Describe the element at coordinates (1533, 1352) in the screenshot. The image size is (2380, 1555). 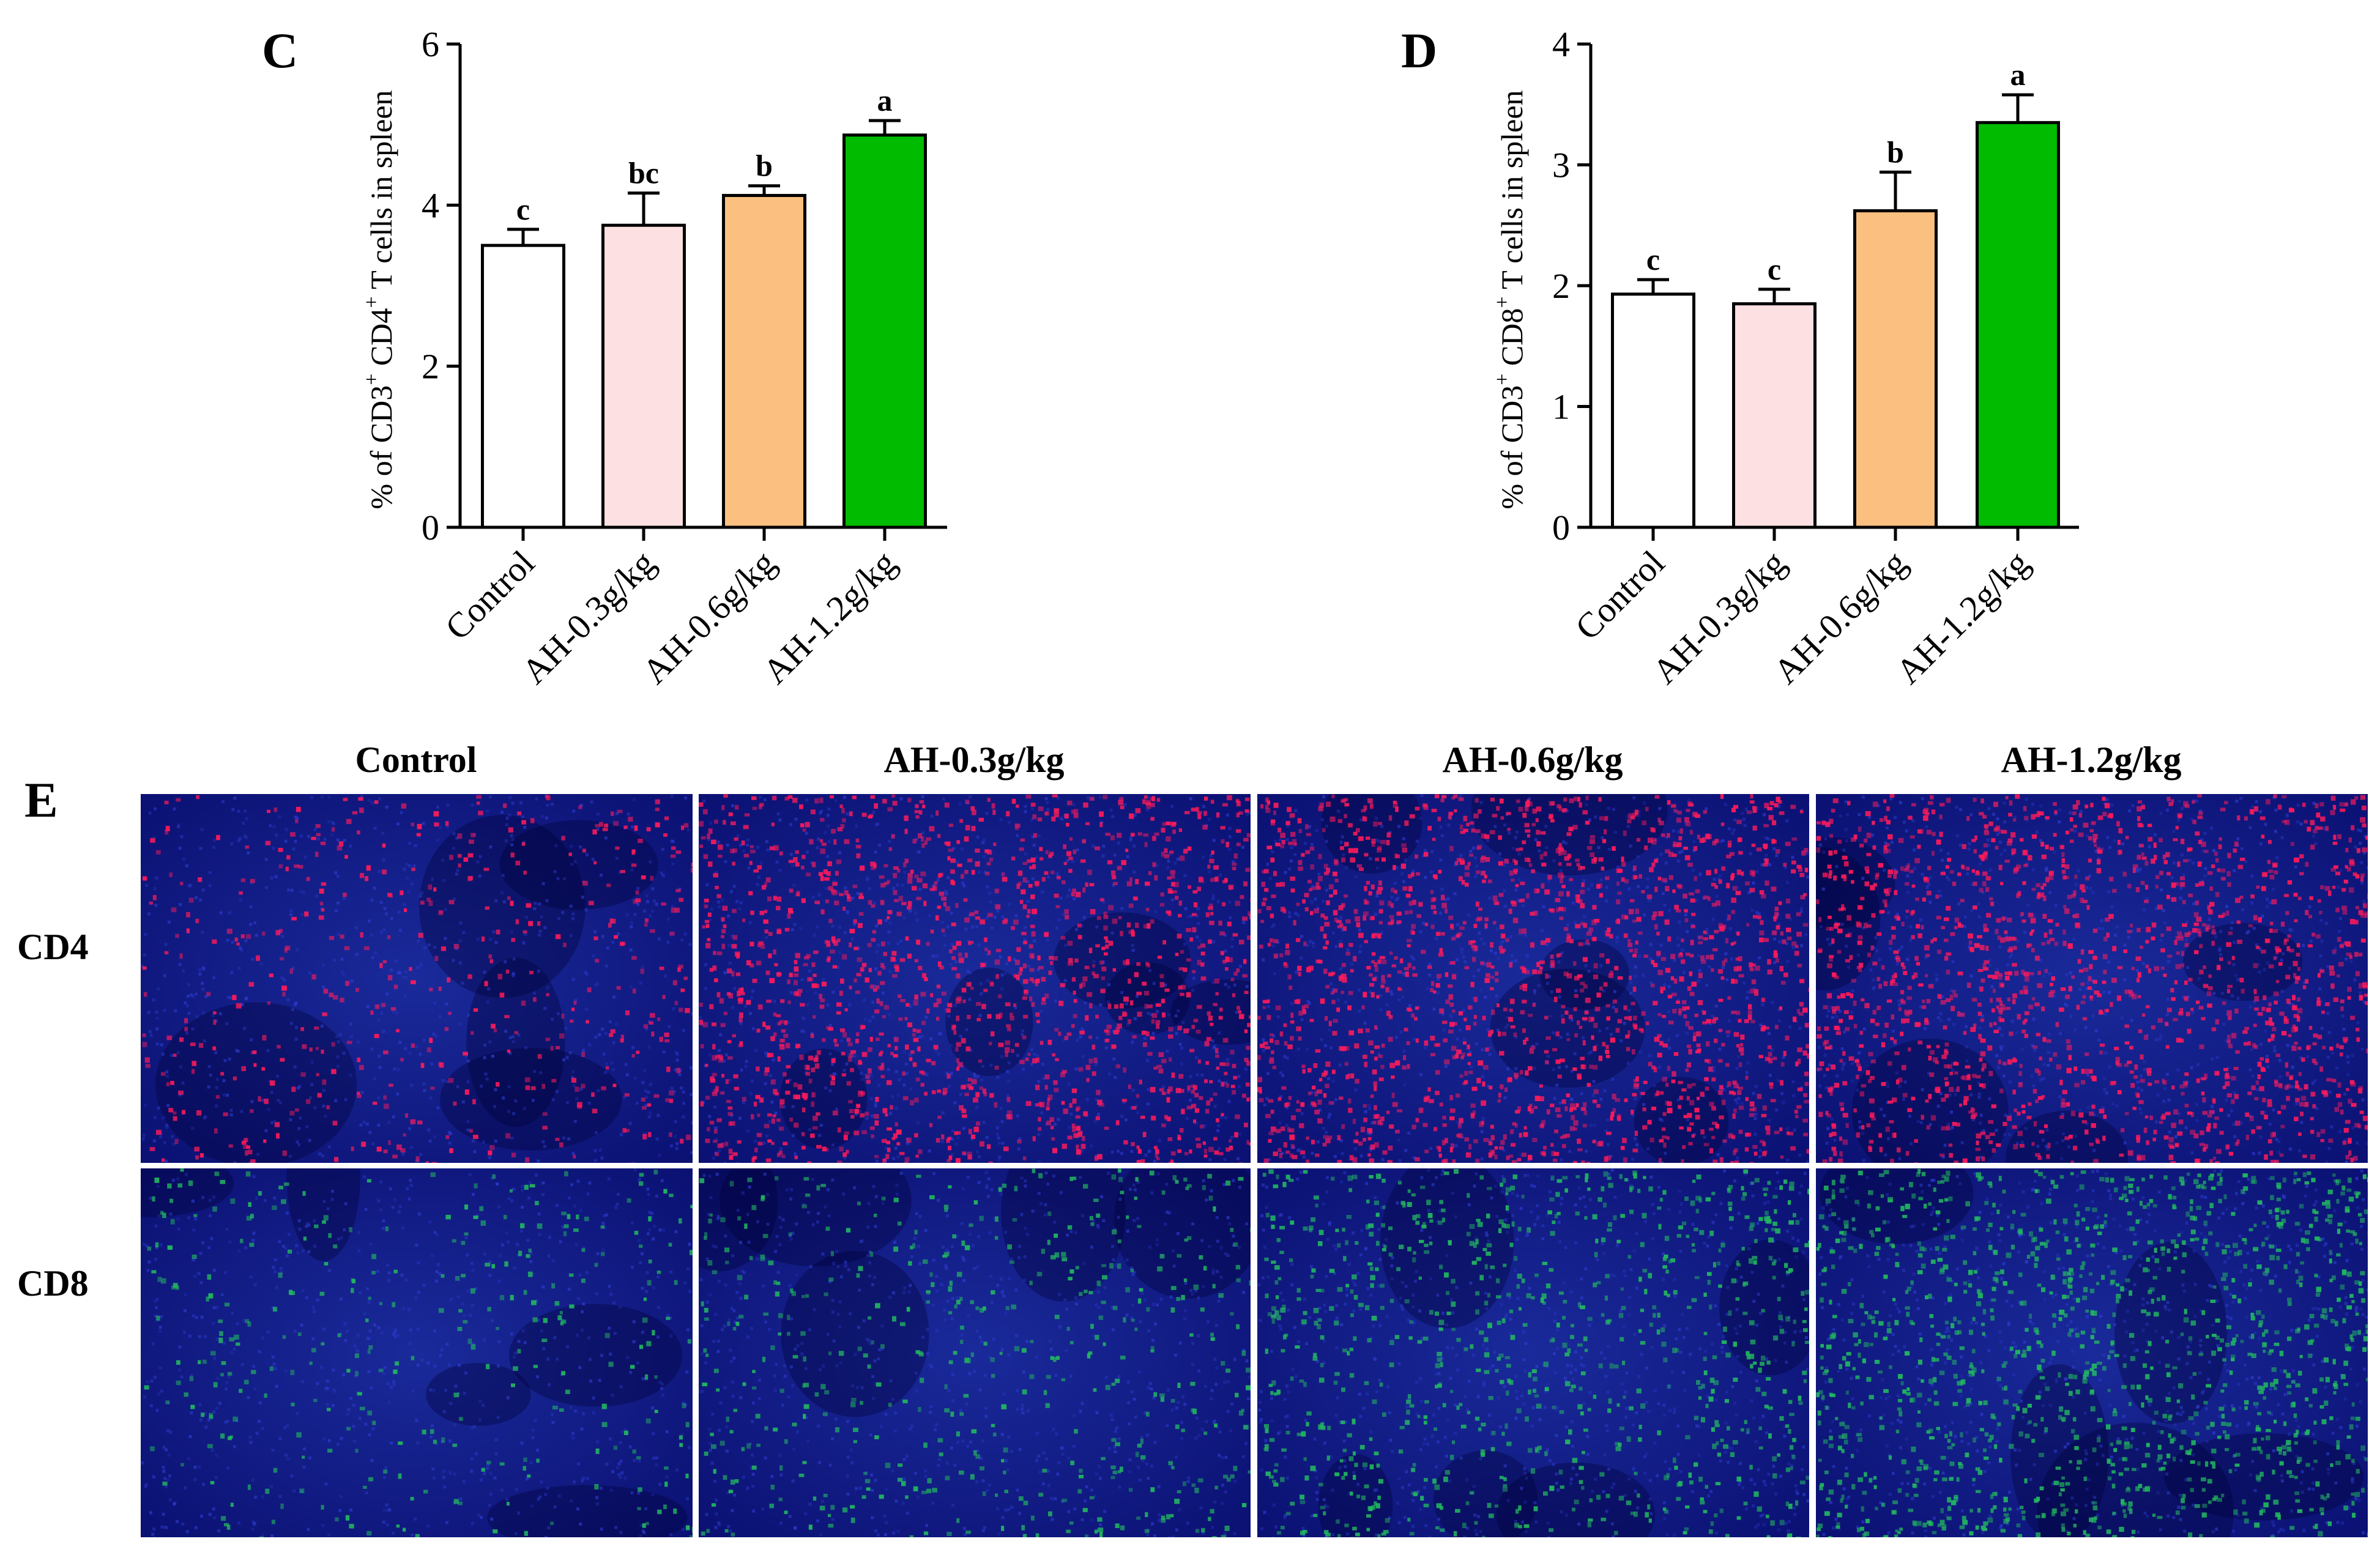
I see `micrograph-cd8-ah-0-6g-kg` at that location.